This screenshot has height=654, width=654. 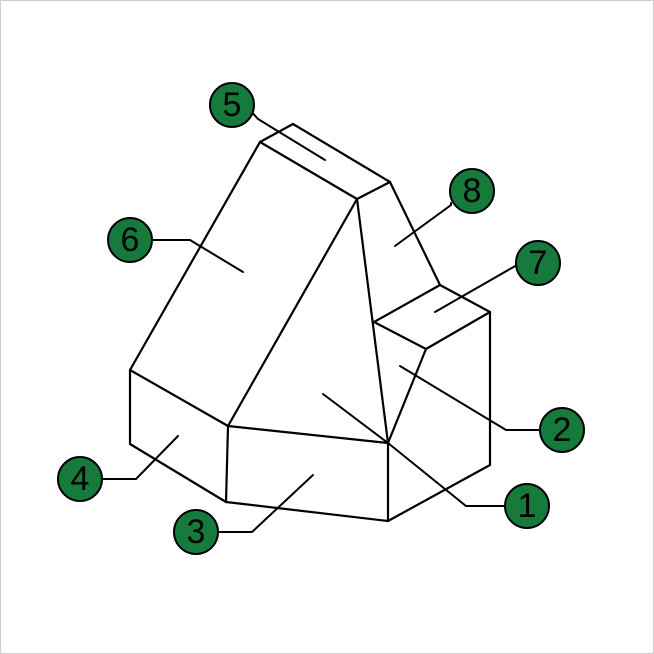 I want to click on badge-6-label: 6, so click(x=130, y=240).